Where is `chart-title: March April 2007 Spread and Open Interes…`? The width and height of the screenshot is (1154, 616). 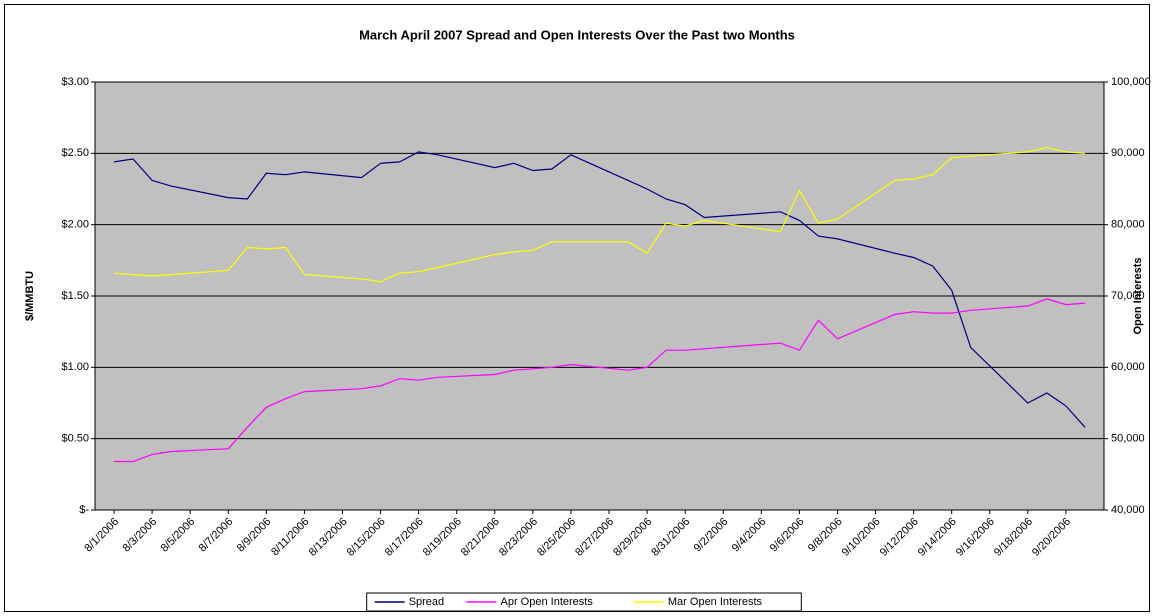
chart-title: March April 2007 Spread and Open Interes… is located at coordinates (577, 34).